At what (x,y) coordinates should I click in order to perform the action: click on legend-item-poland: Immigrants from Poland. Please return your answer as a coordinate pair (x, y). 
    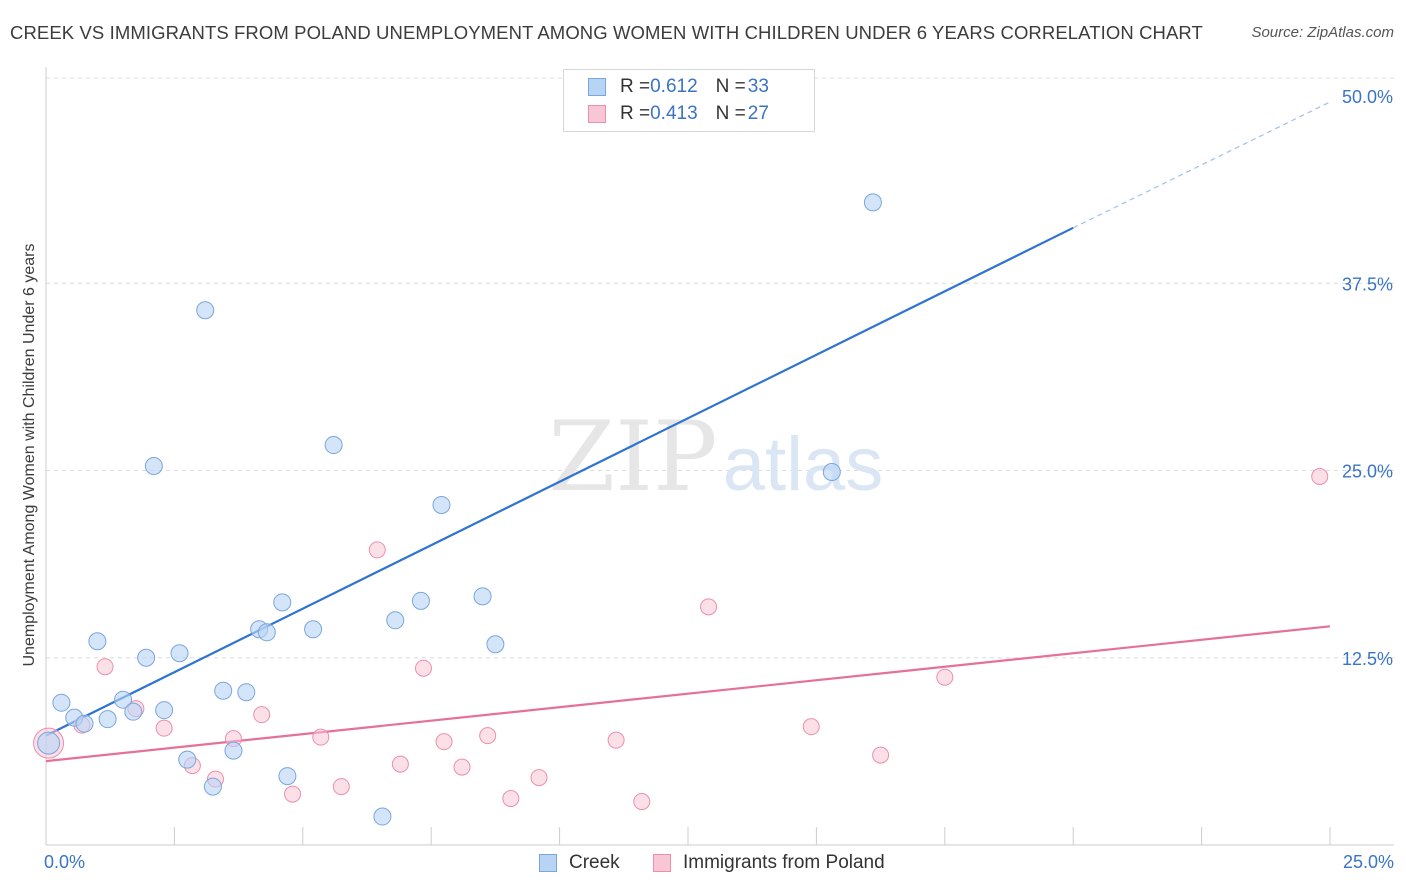
    Looking at the image, I should click on (769, 863).